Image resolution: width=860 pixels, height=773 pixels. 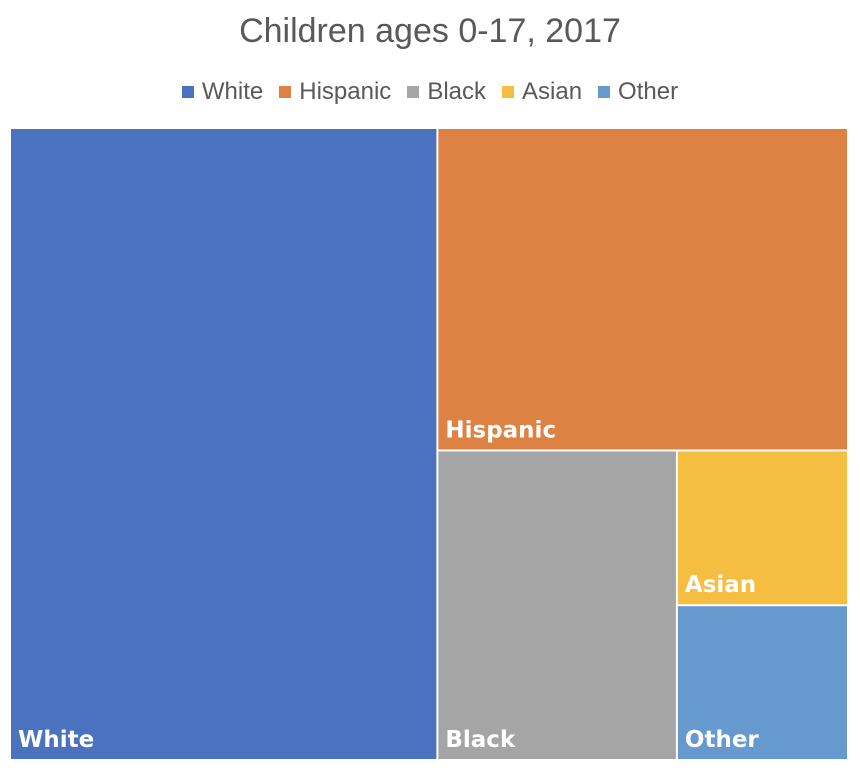 What do you see at coordinates (56, 740) in the screenshot?
I see `tile-label-white: White` at bounding box center [56, 740].